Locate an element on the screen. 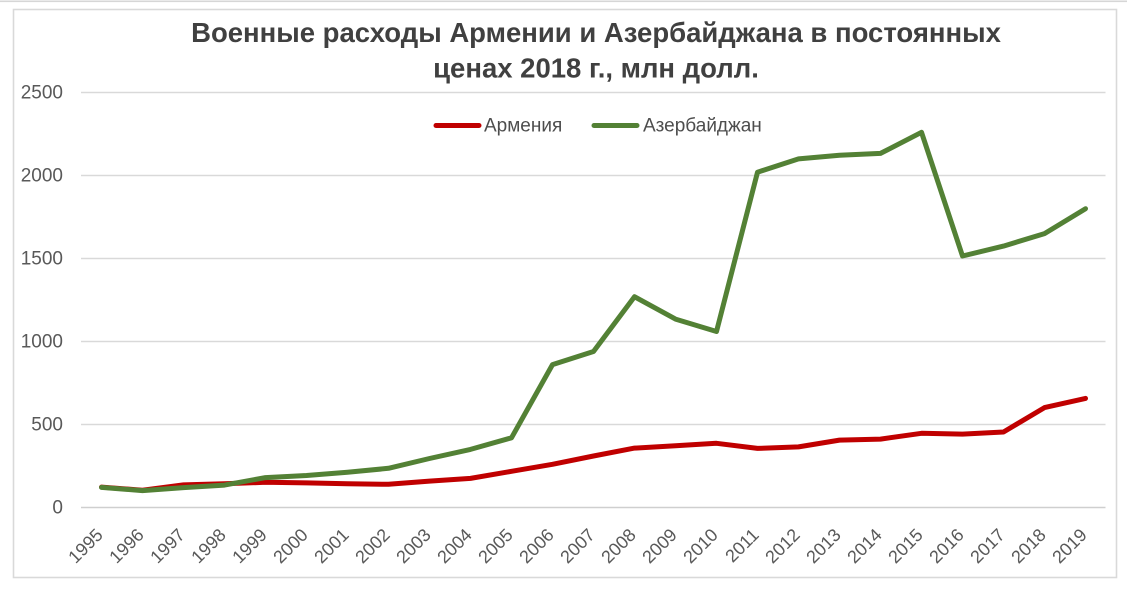 The height and width of the screenshot is (595, 1127). svg-text: ценах 2018 г., млн долл. is located at coordinates (596, 68).